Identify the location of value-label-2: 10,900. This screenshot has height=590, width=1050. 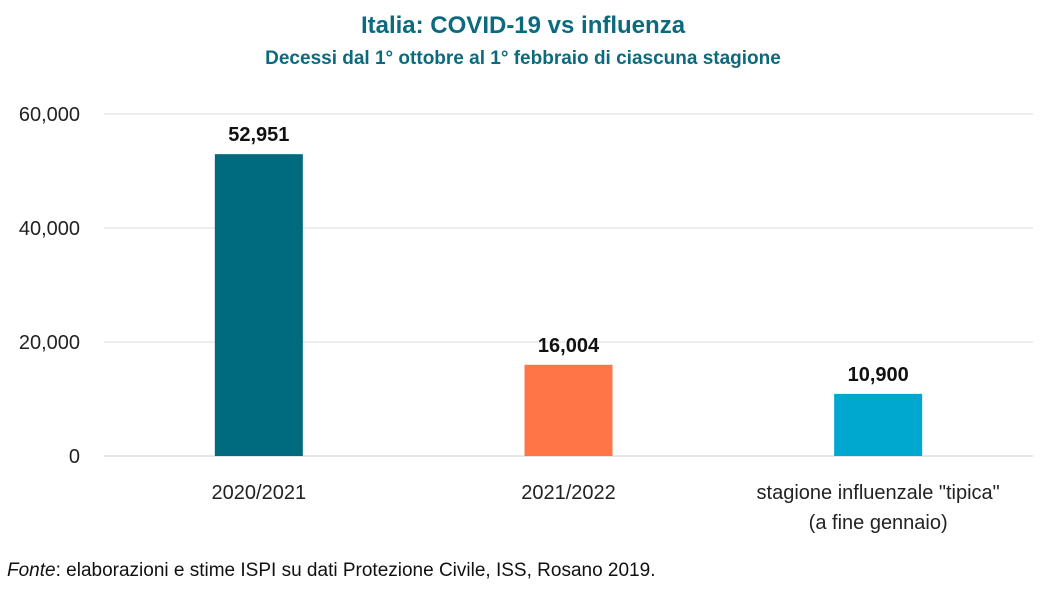
(878, 375).